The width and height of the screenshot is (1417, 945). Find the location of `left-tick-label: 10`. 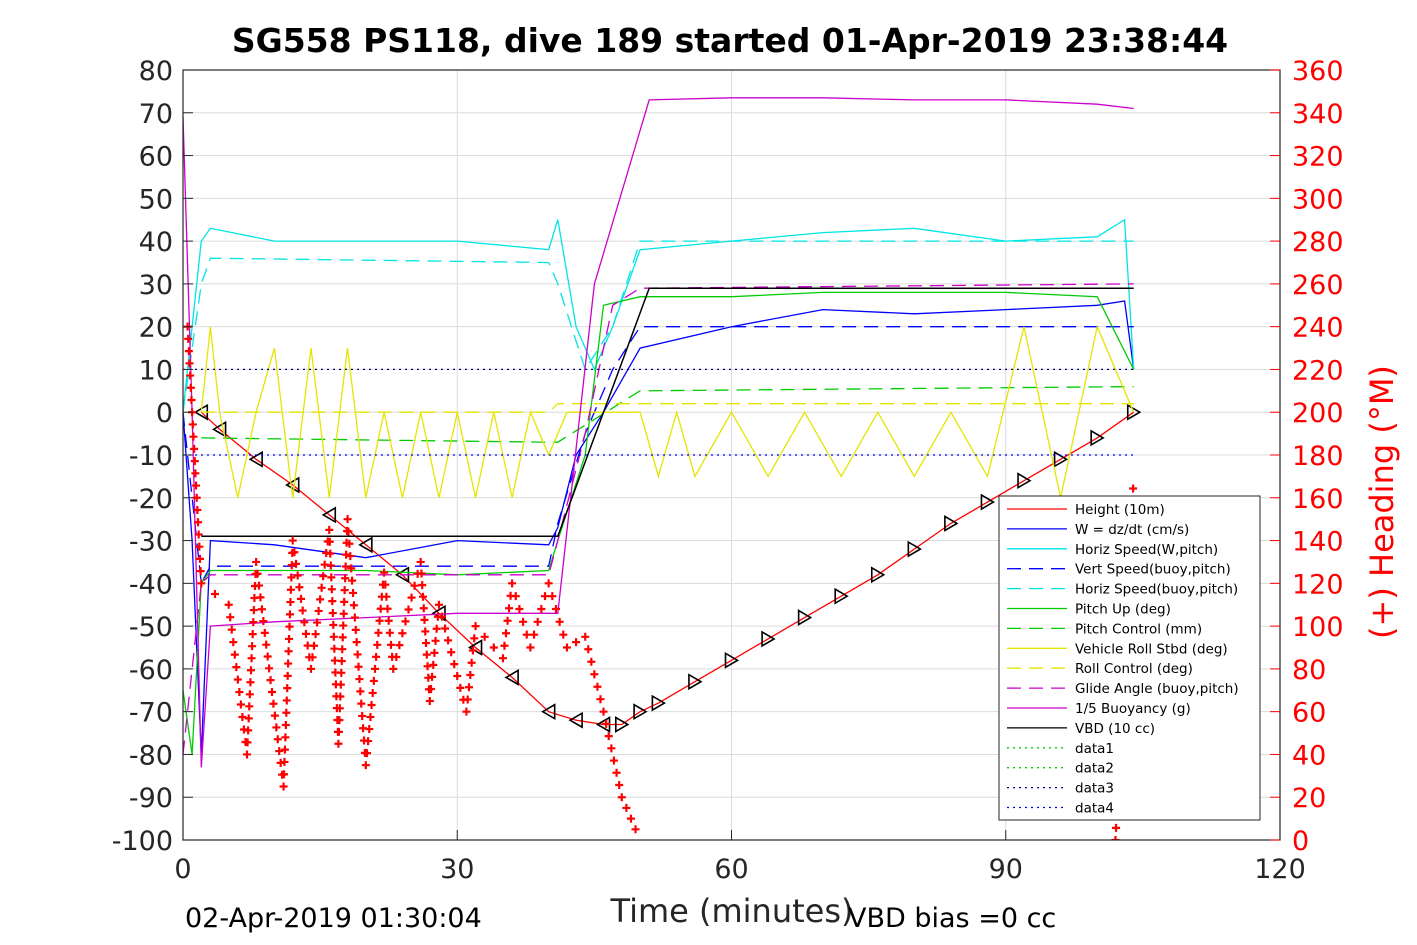

left-tick-label: 10 is located at coordinates (156, 370).